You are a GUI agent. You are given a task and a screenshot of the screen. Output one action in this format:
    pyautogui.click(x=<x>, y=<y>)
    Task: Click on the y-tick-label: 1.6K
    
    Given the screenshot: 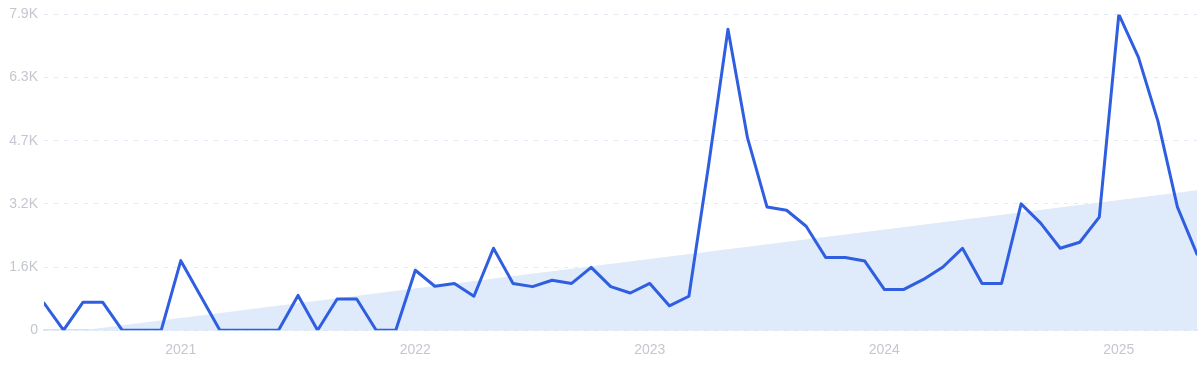 What is the action you would take?
    pyautogui.click(x=24, y=265)
    